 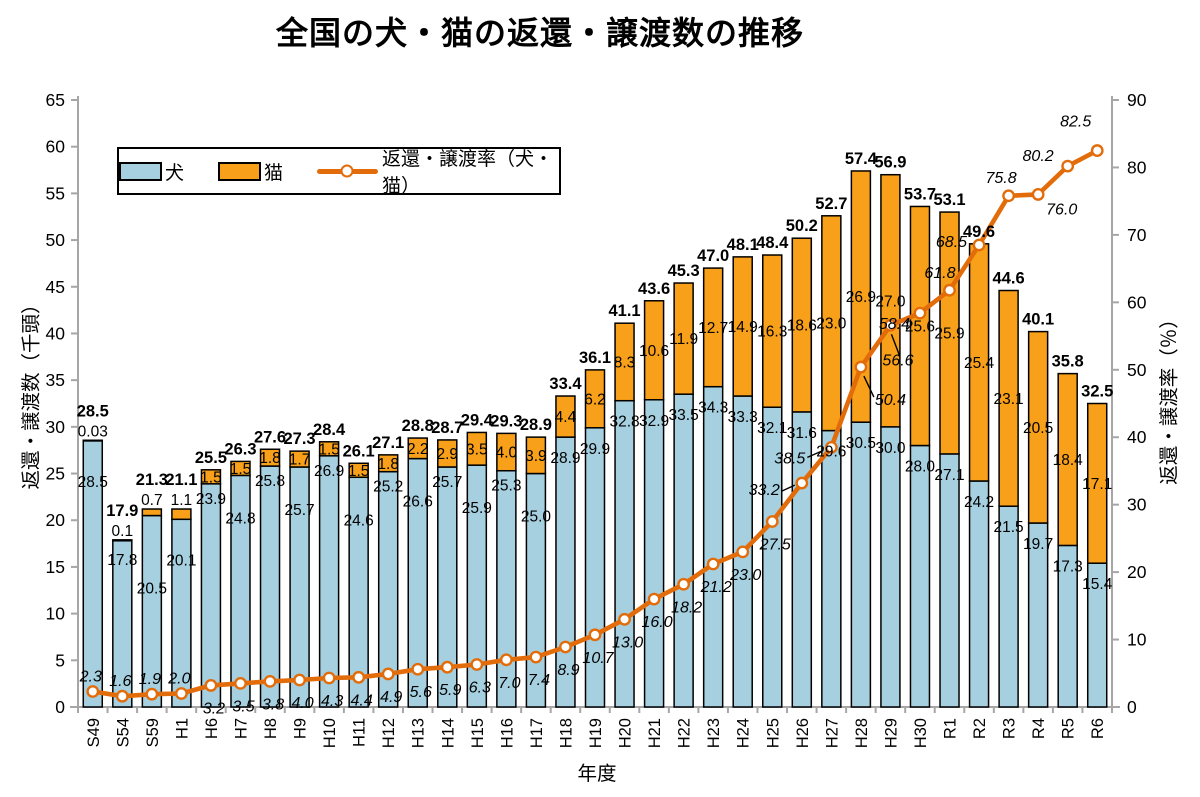 What do you see at coordinates (181, 560) in the screenshot?
I see `dog-value-label: 20.1` at bounding box center [181, 560].